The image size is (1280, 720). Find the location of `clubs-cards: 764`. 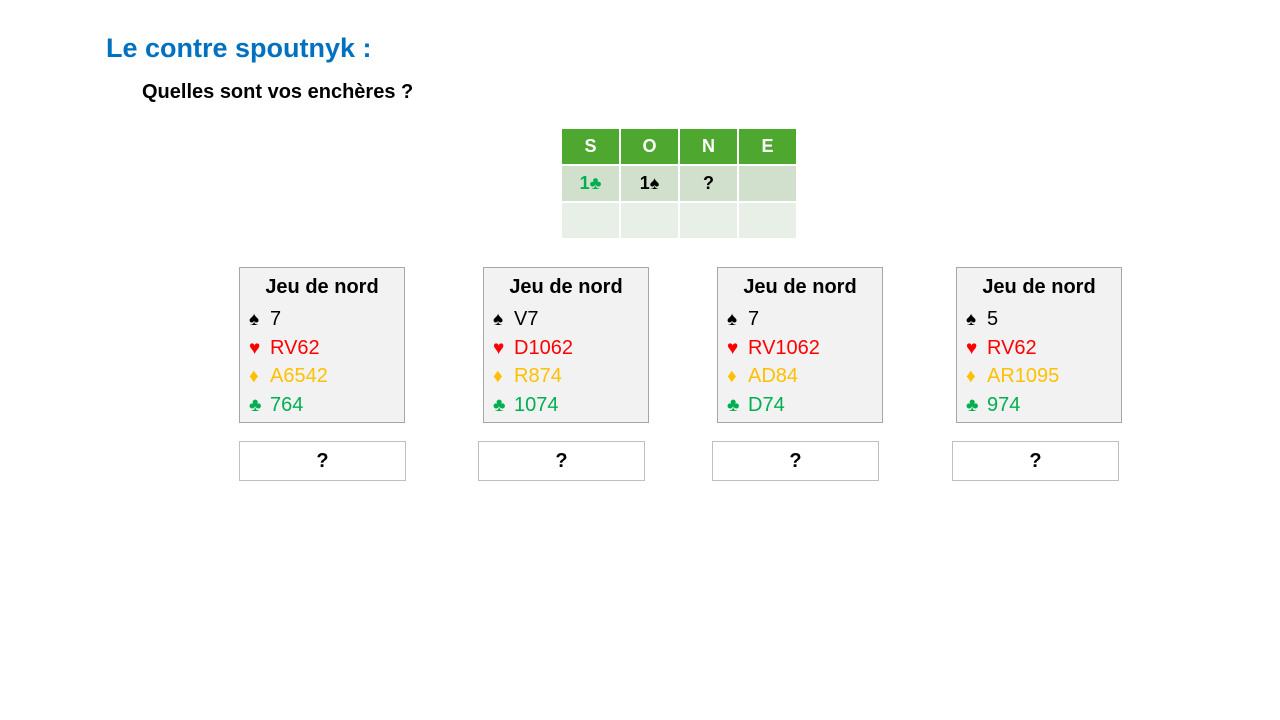

clubs-cards: 764 is located at coordinates (287, 404).